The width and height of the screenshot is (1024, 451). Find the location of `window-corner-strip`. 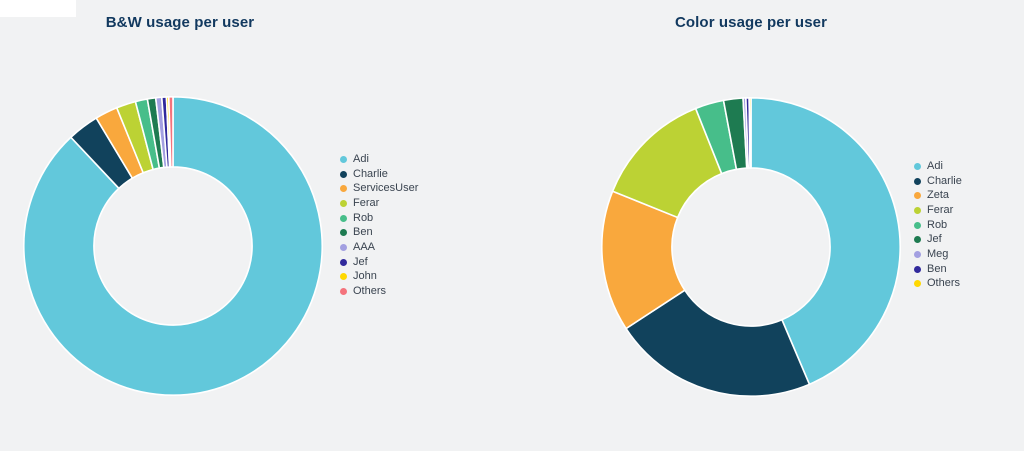

window-corner-strip is located at coordinates (38, 8).